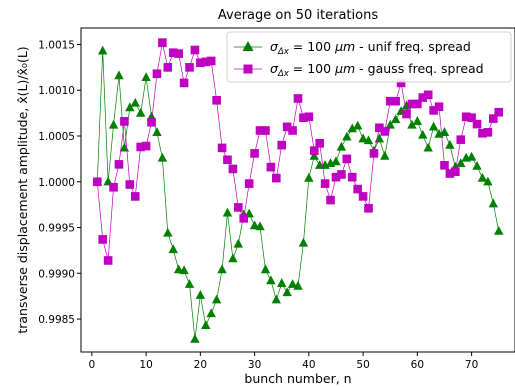  I want to click on legend-sigma: σ, so click(274, 68).